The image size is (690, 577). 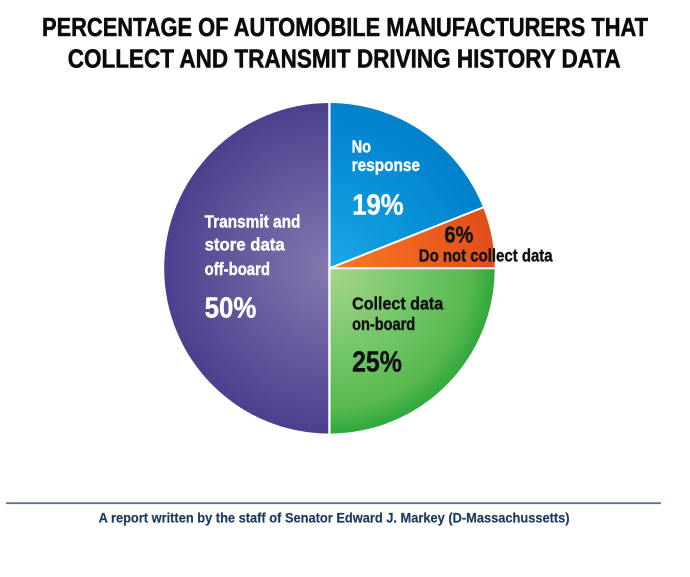 What do you see at coordinates (386, 165) in the screenshot?
I see `svg-text: response` at bounding box center [386, 165].